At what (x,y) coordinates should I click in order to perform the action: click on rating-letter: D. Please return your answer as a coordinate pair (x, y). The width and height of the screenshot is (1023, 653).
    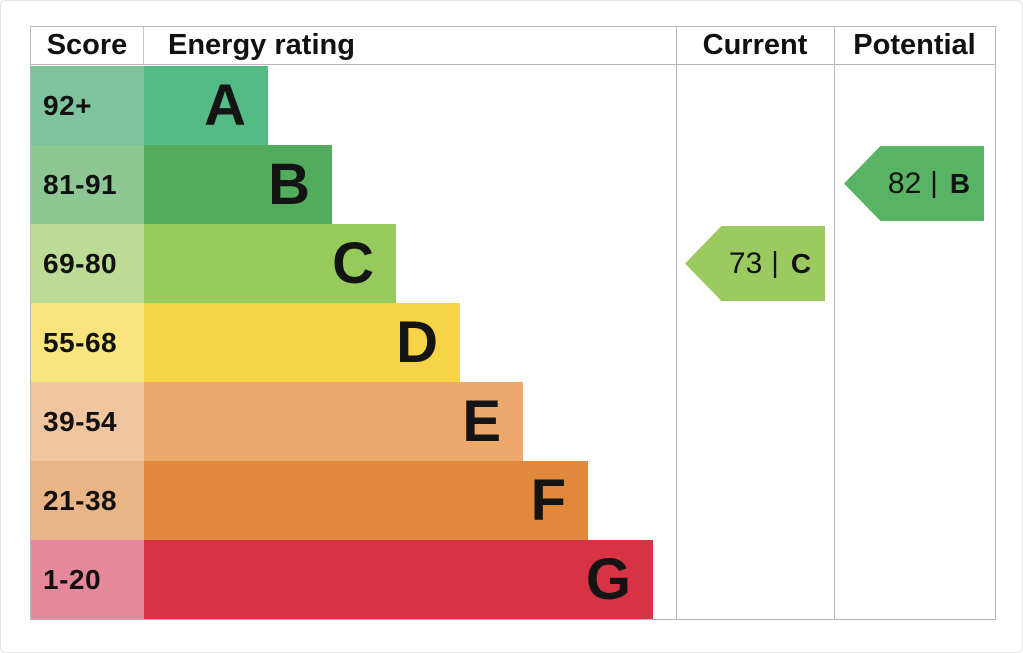
    Looking at the image, I should click on (417, 342).